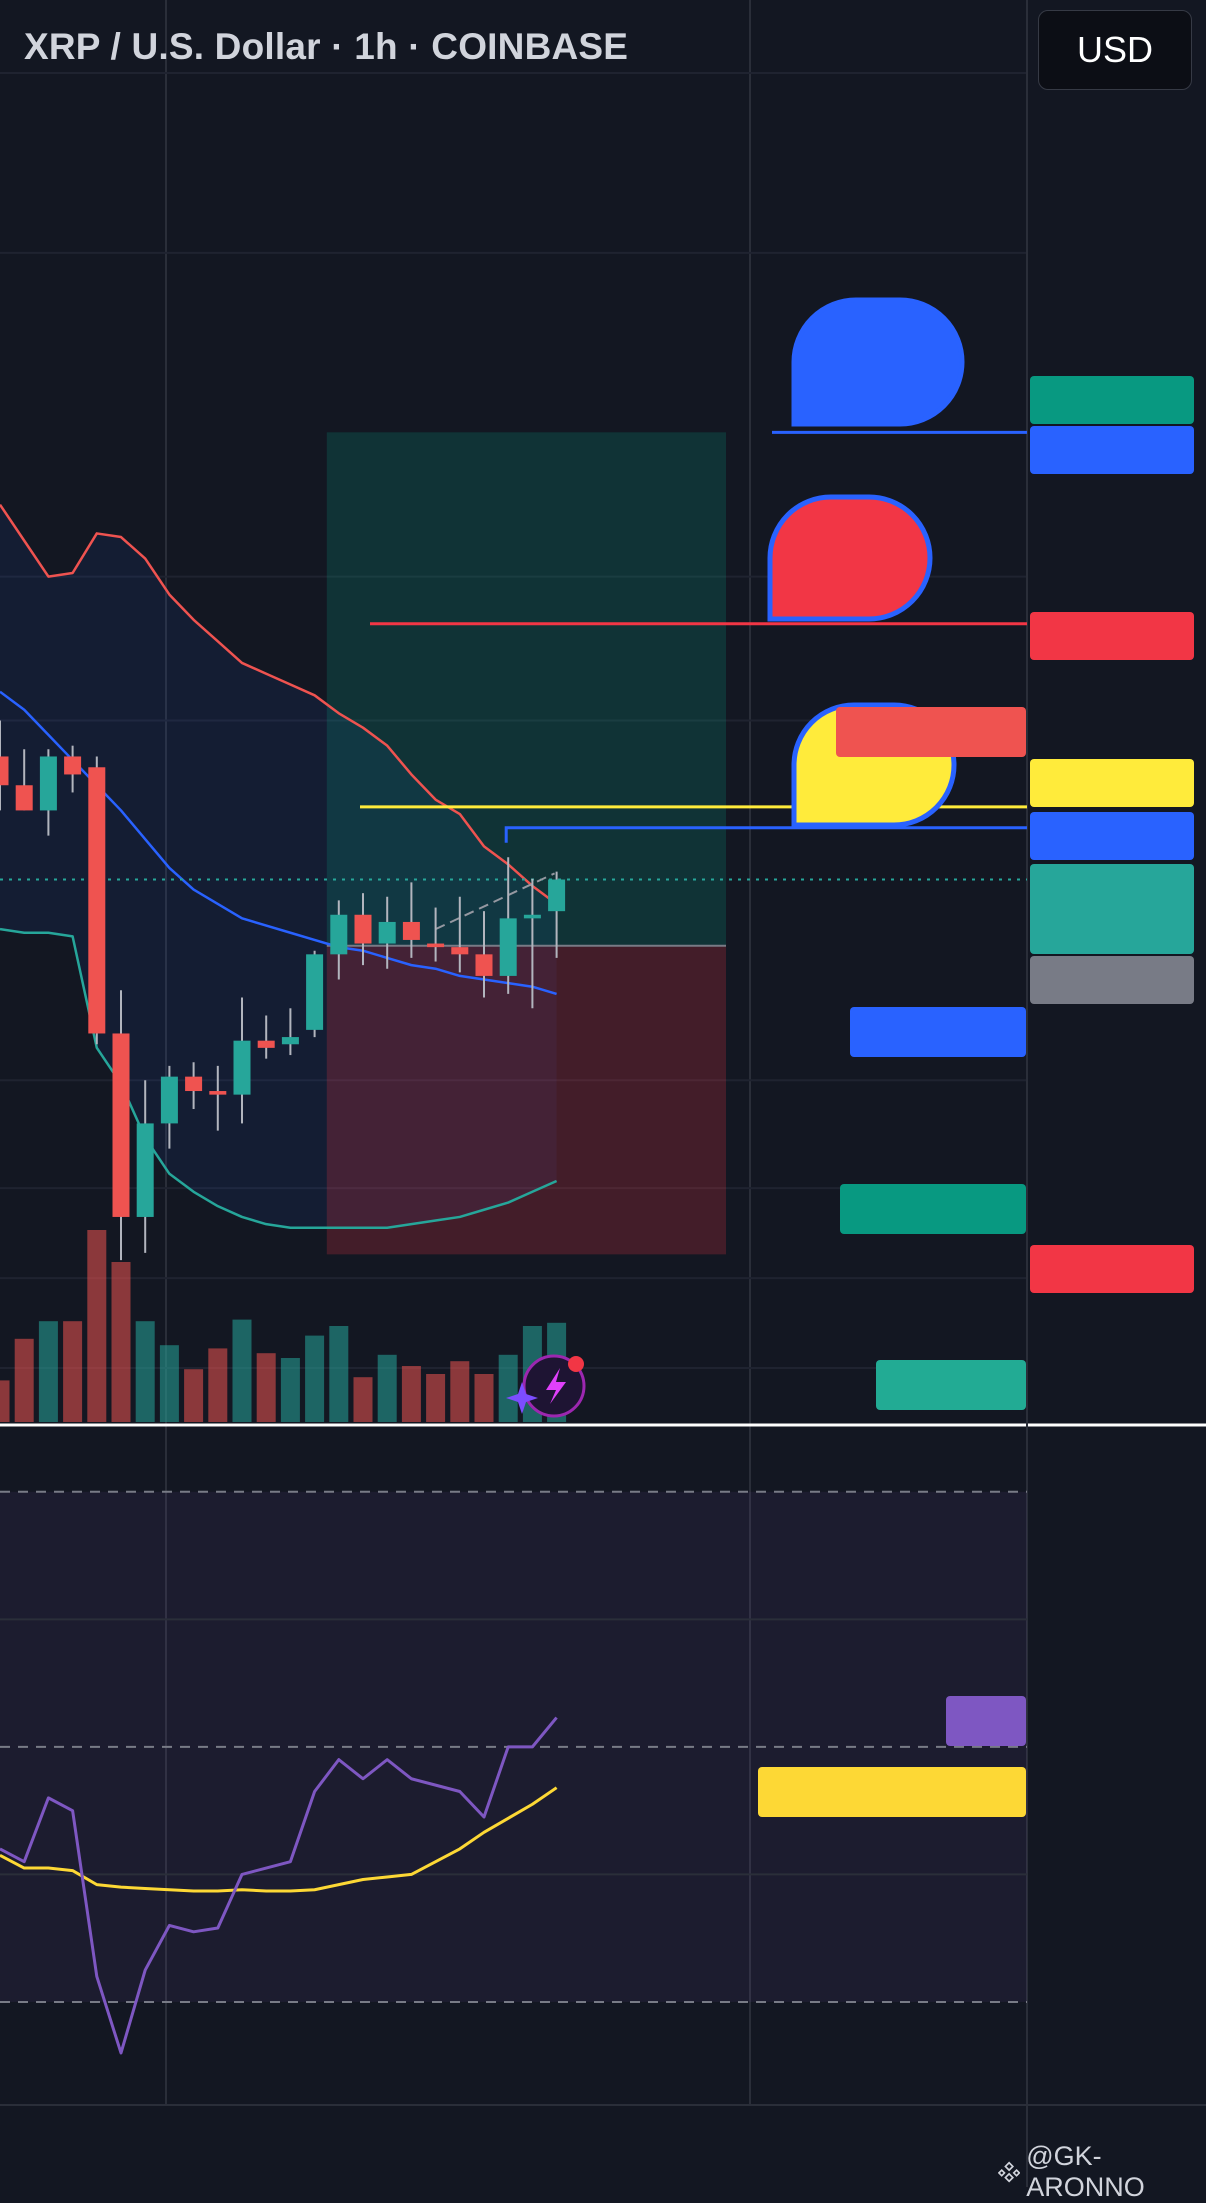  I want to click on sparkle-icon, so click(522, 1398).